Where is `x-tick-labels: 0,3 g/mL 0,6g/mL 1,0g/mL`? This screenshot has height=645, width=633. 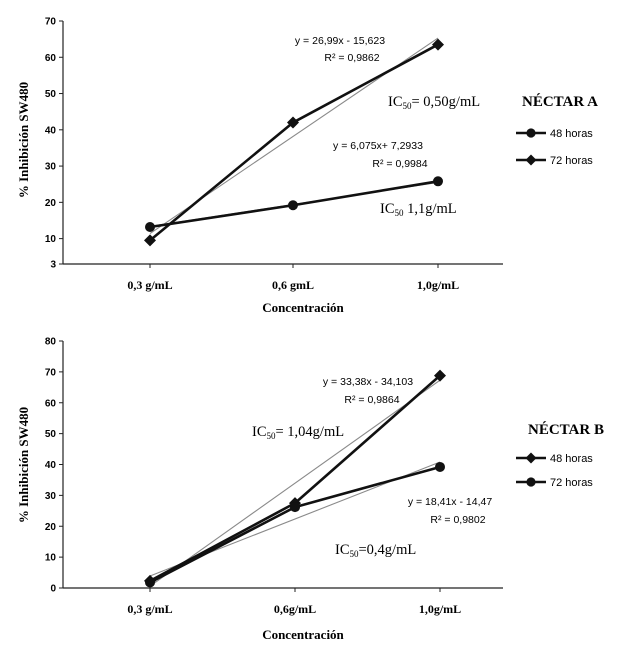 x-tick-labels: 0,3 g/mL 0,6g/mL 1,0g/mL is located at coordinates (294, 609).